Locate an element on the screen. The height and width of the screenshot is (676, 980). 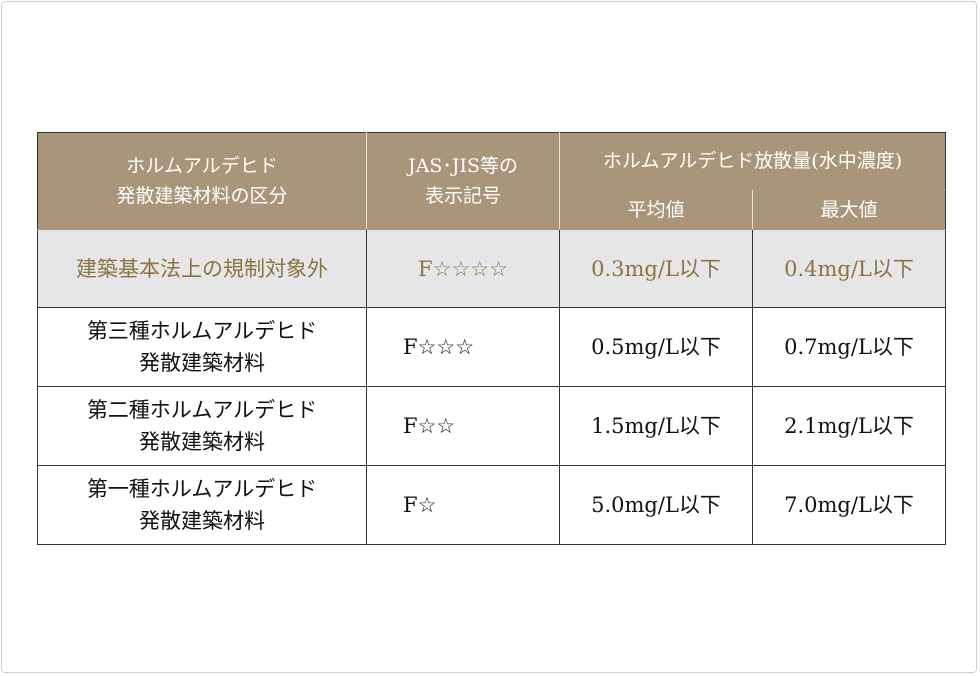
row-average: 0.3mg/L以下 is located at coordinates (656, 268).